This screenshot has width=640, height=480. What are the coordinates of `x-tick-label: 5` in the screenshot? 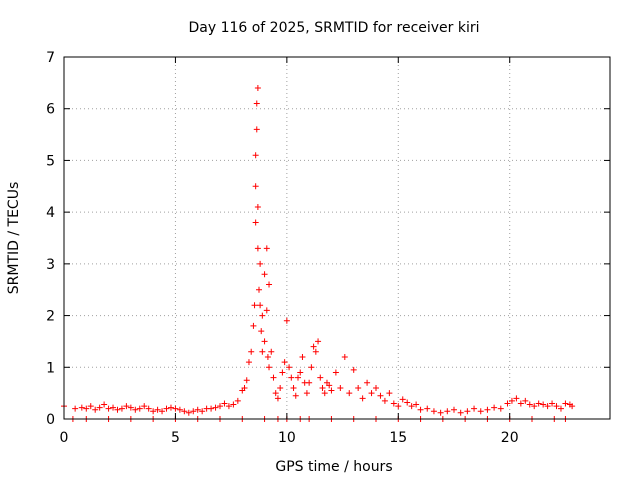 It's located at (175, 438).